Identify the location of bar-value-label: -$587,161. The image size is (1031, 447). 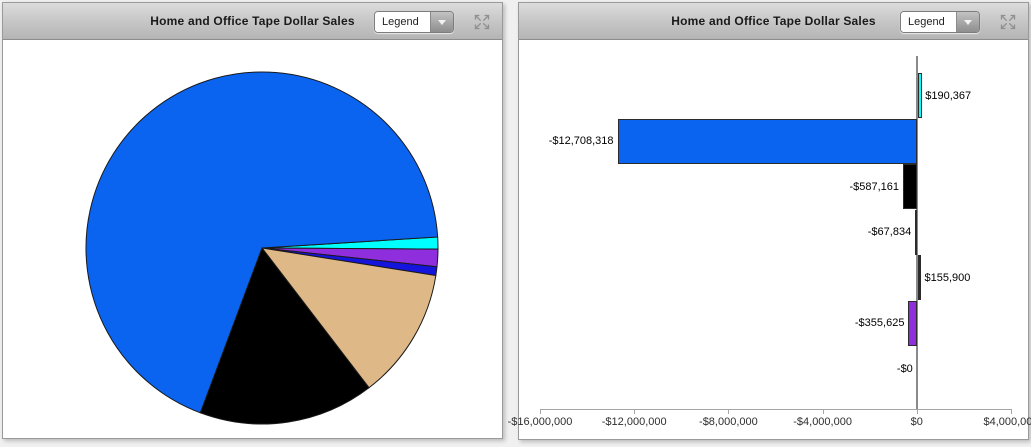
(874, 186).